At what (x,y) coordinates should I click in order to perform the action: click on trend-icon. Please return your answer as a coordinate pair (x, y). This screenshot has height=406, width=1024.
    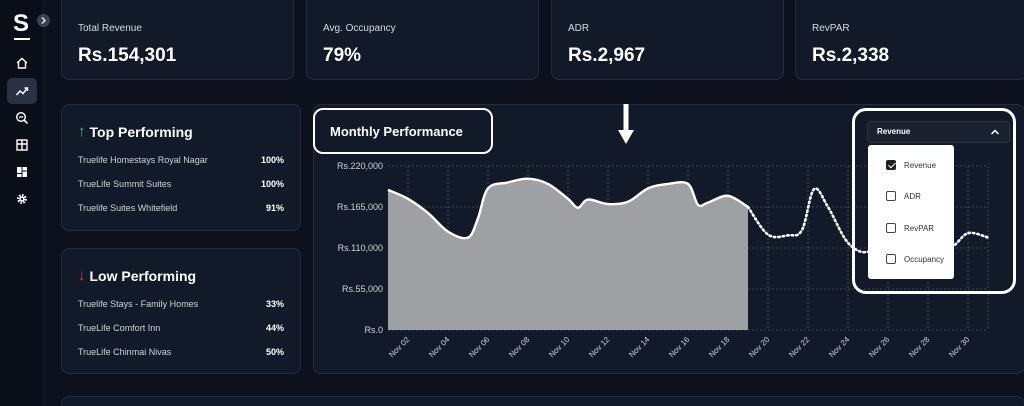
    Looking at the image, I should click on (22, 91).